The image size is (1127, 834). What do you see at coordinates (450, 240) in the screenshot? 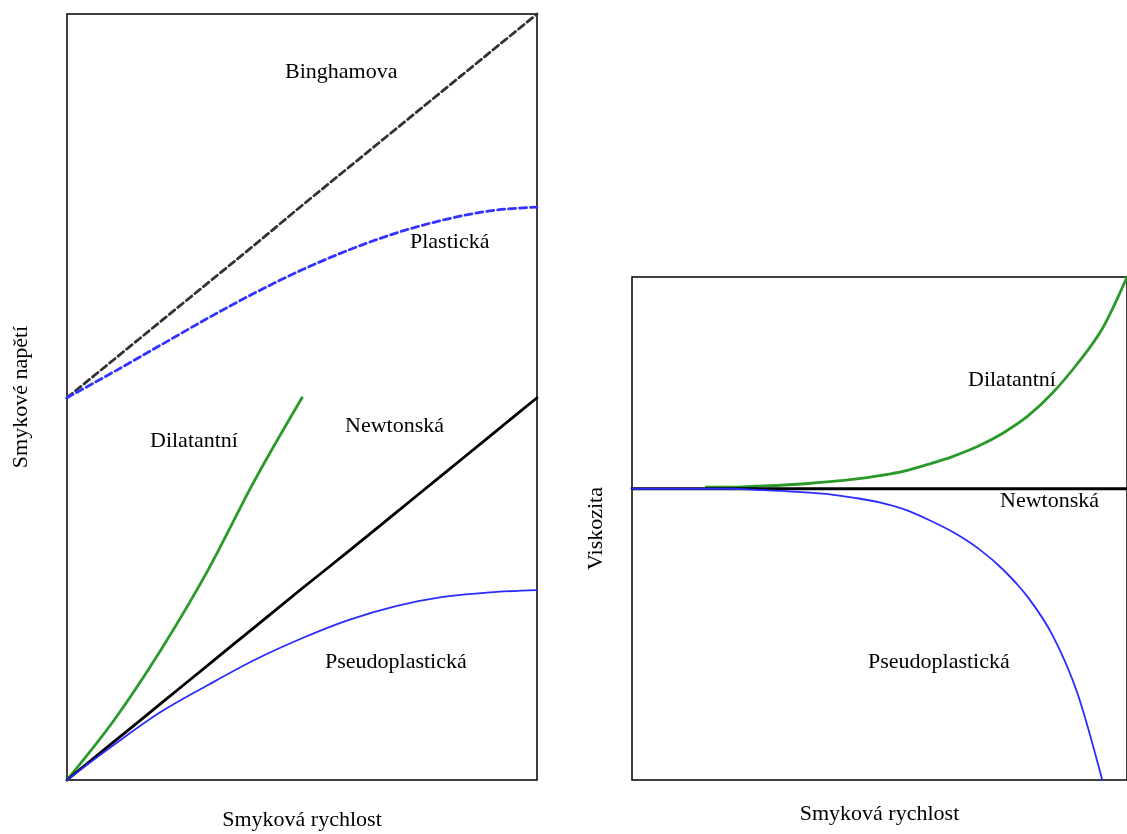
I see `series-label: Plastická` at bounding box center [450, 240].